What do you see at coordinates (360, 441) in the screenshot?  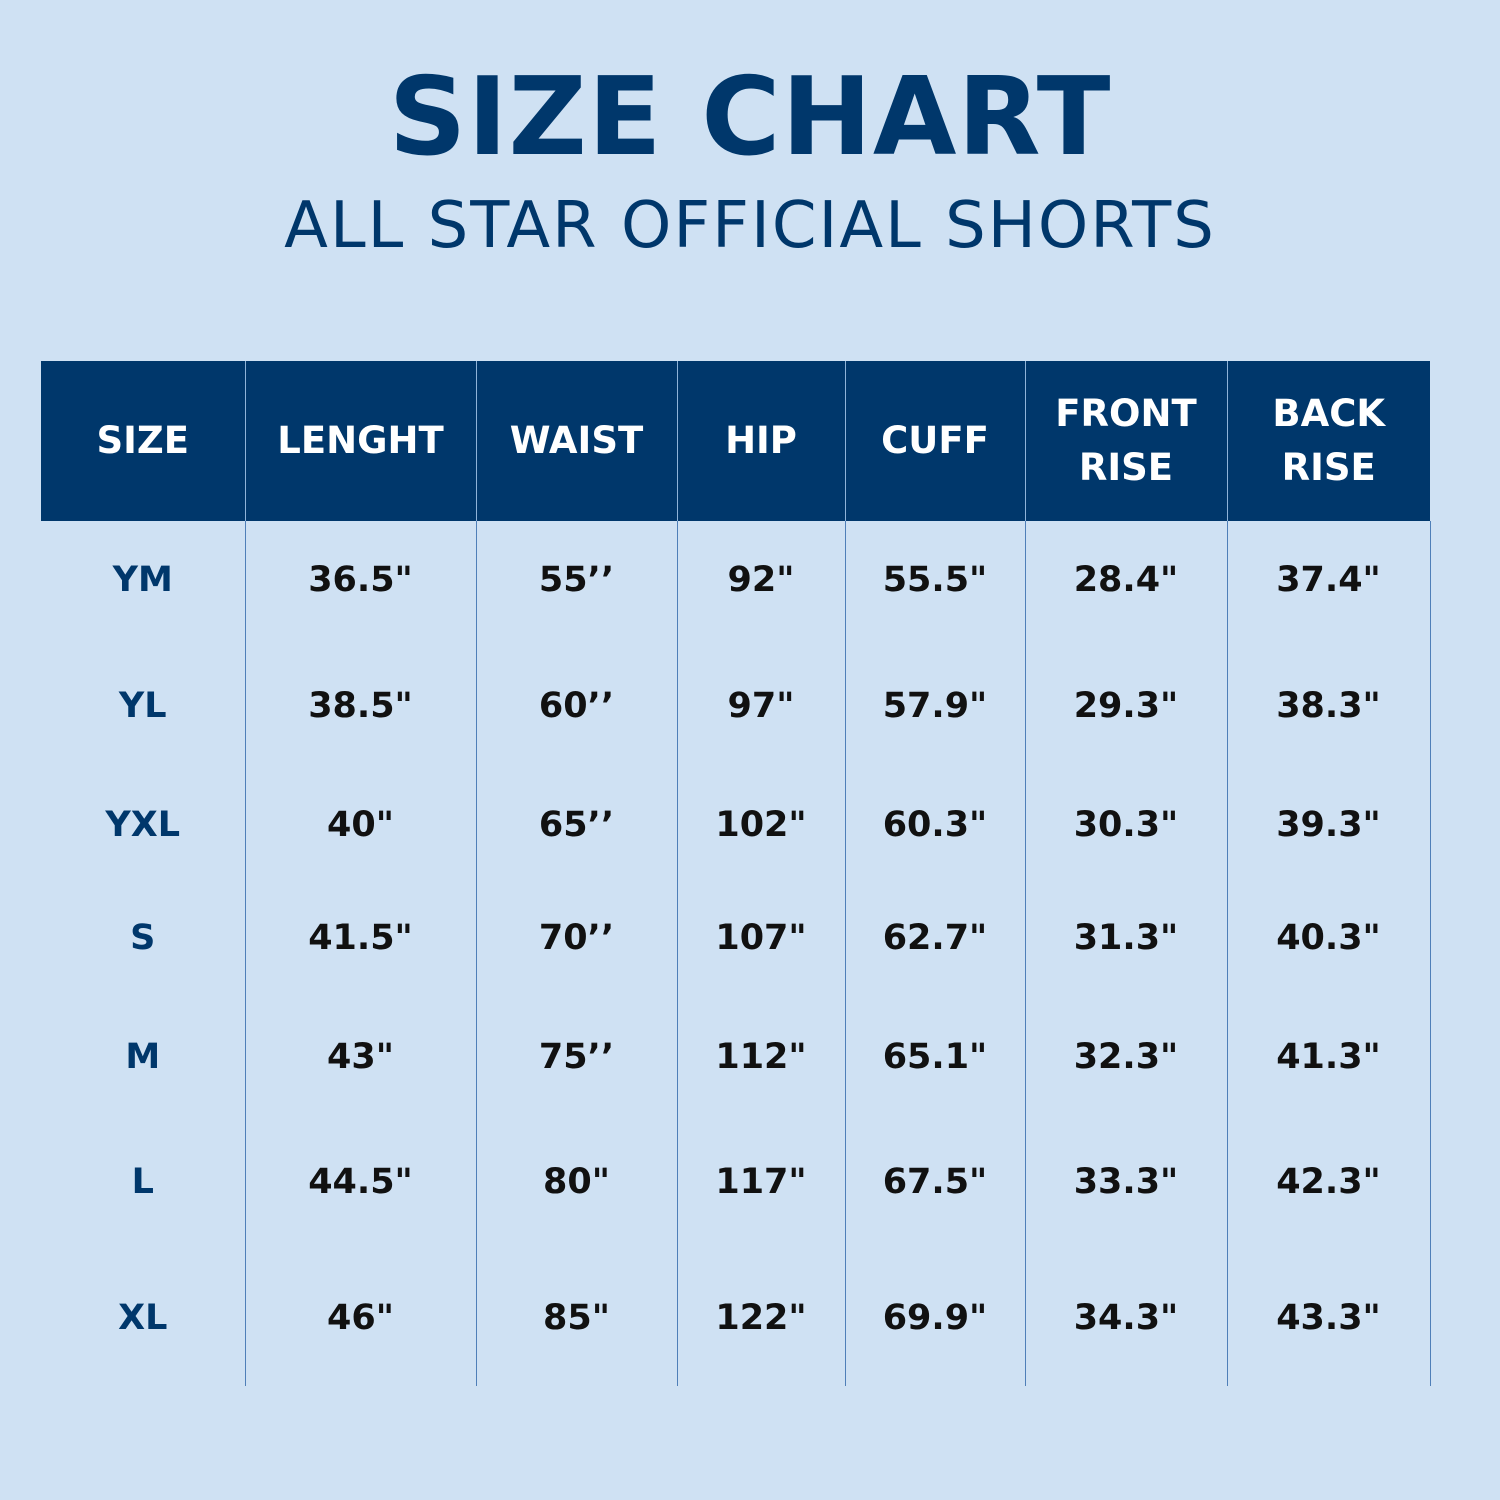 I see `header-length: LENGHT` at bounding box center [360, 441].